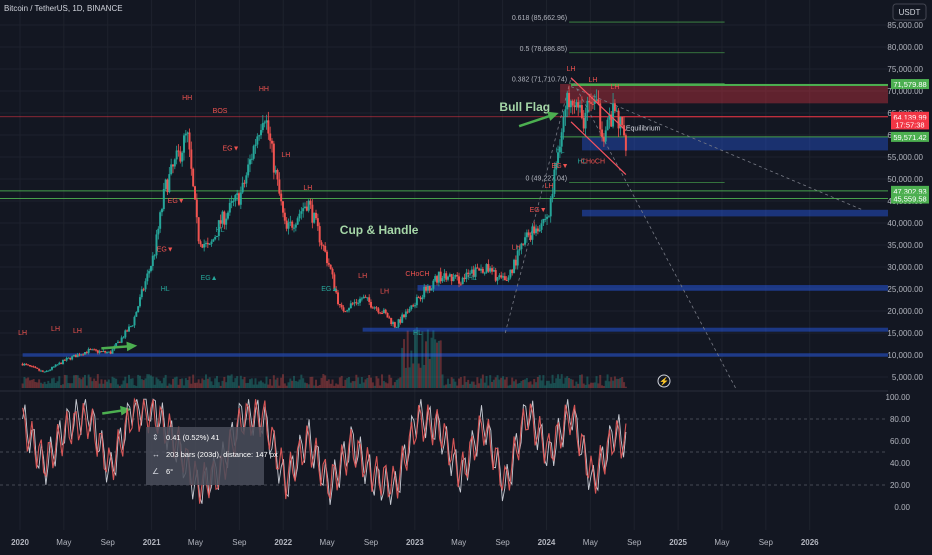 The width and height of the screenshot is (932, 555). I want to click on bull-flag-pattern, so click(598, 126).